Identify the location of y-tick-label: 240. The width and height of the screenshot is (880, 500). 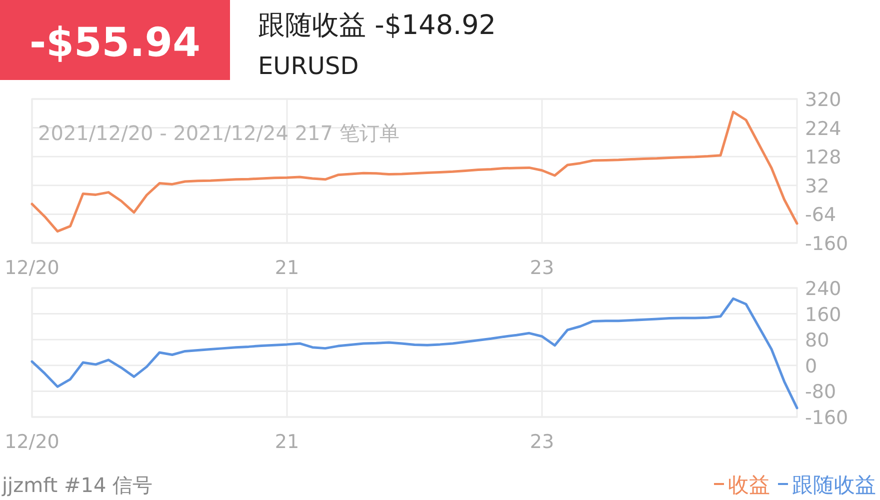
(823, 289).